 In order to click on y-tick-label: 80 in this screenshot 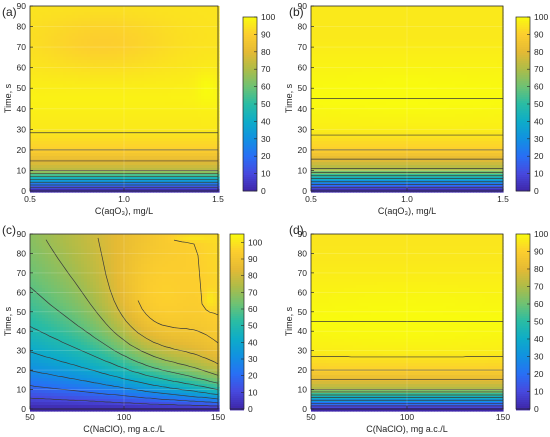, I will do `click(22, 27)`.